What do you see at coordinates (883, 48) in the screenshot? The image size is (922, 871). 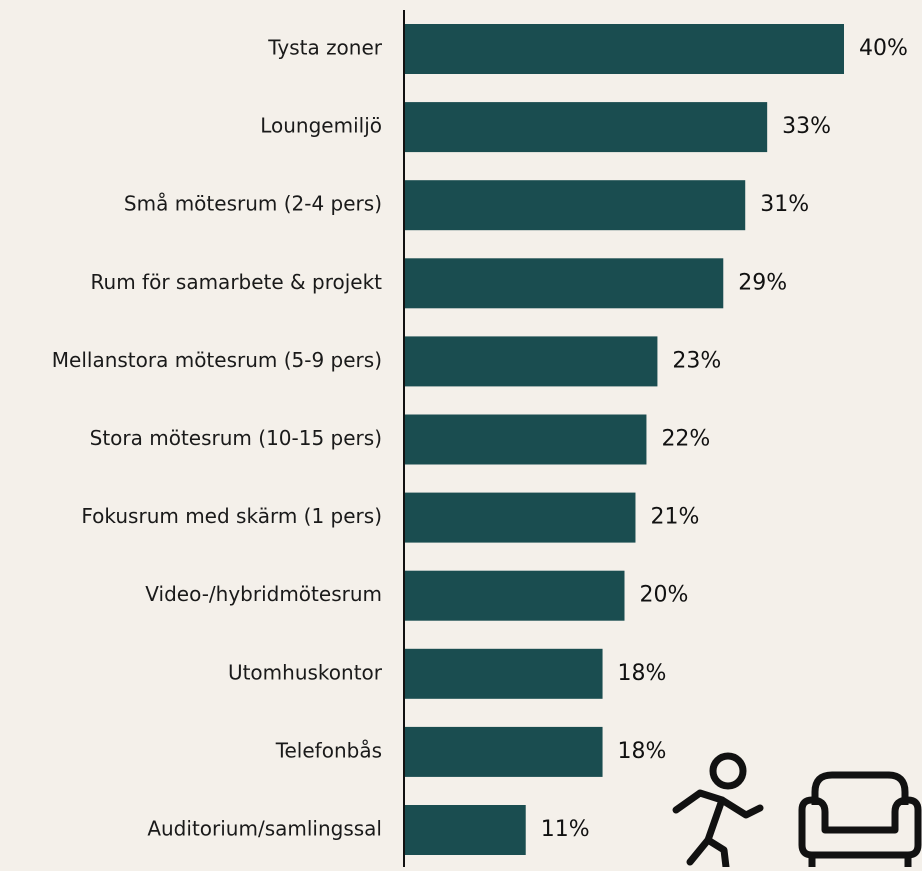 I see `value-label: 40%` at bounding box center [883, 48].